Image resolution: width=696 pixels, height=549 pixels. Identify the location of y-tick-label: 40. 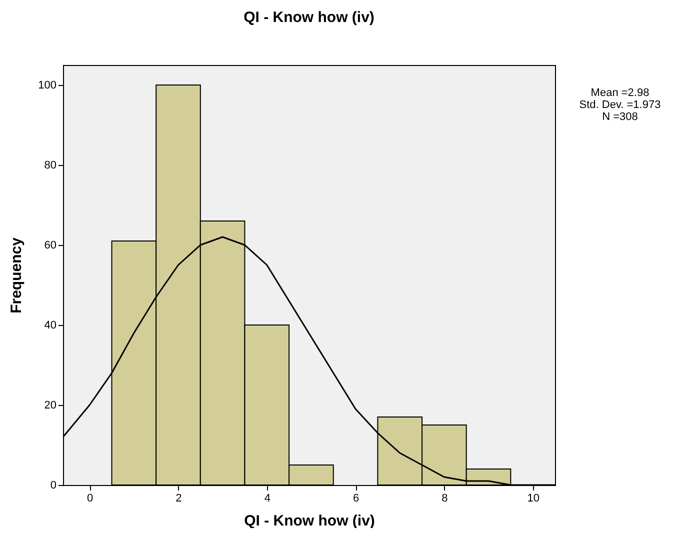
(50, 326).